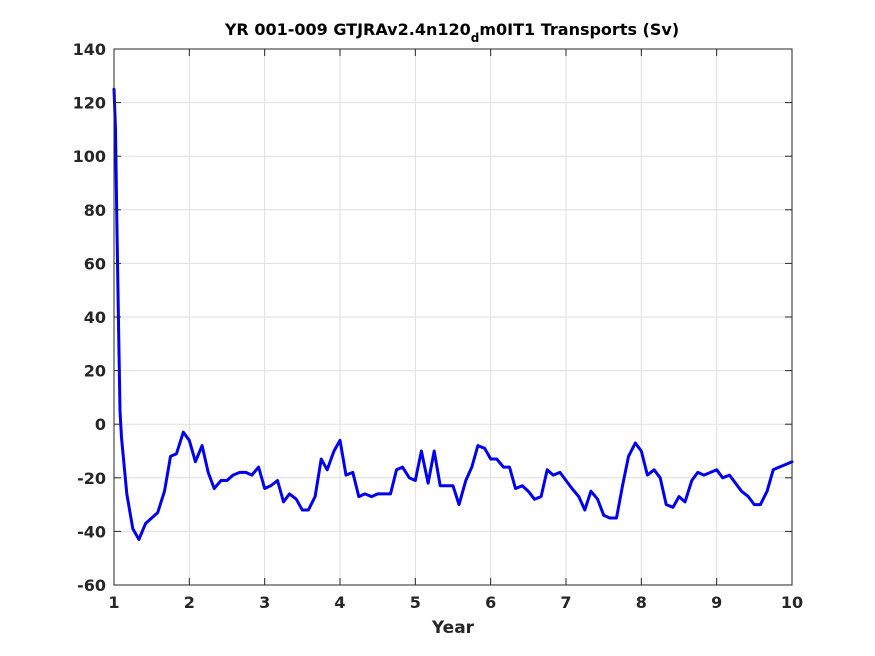  What do you see at coordinates (641, 602) in the screenshot?
I see `x-tick-label: 8` at bounding box center [641, 602].